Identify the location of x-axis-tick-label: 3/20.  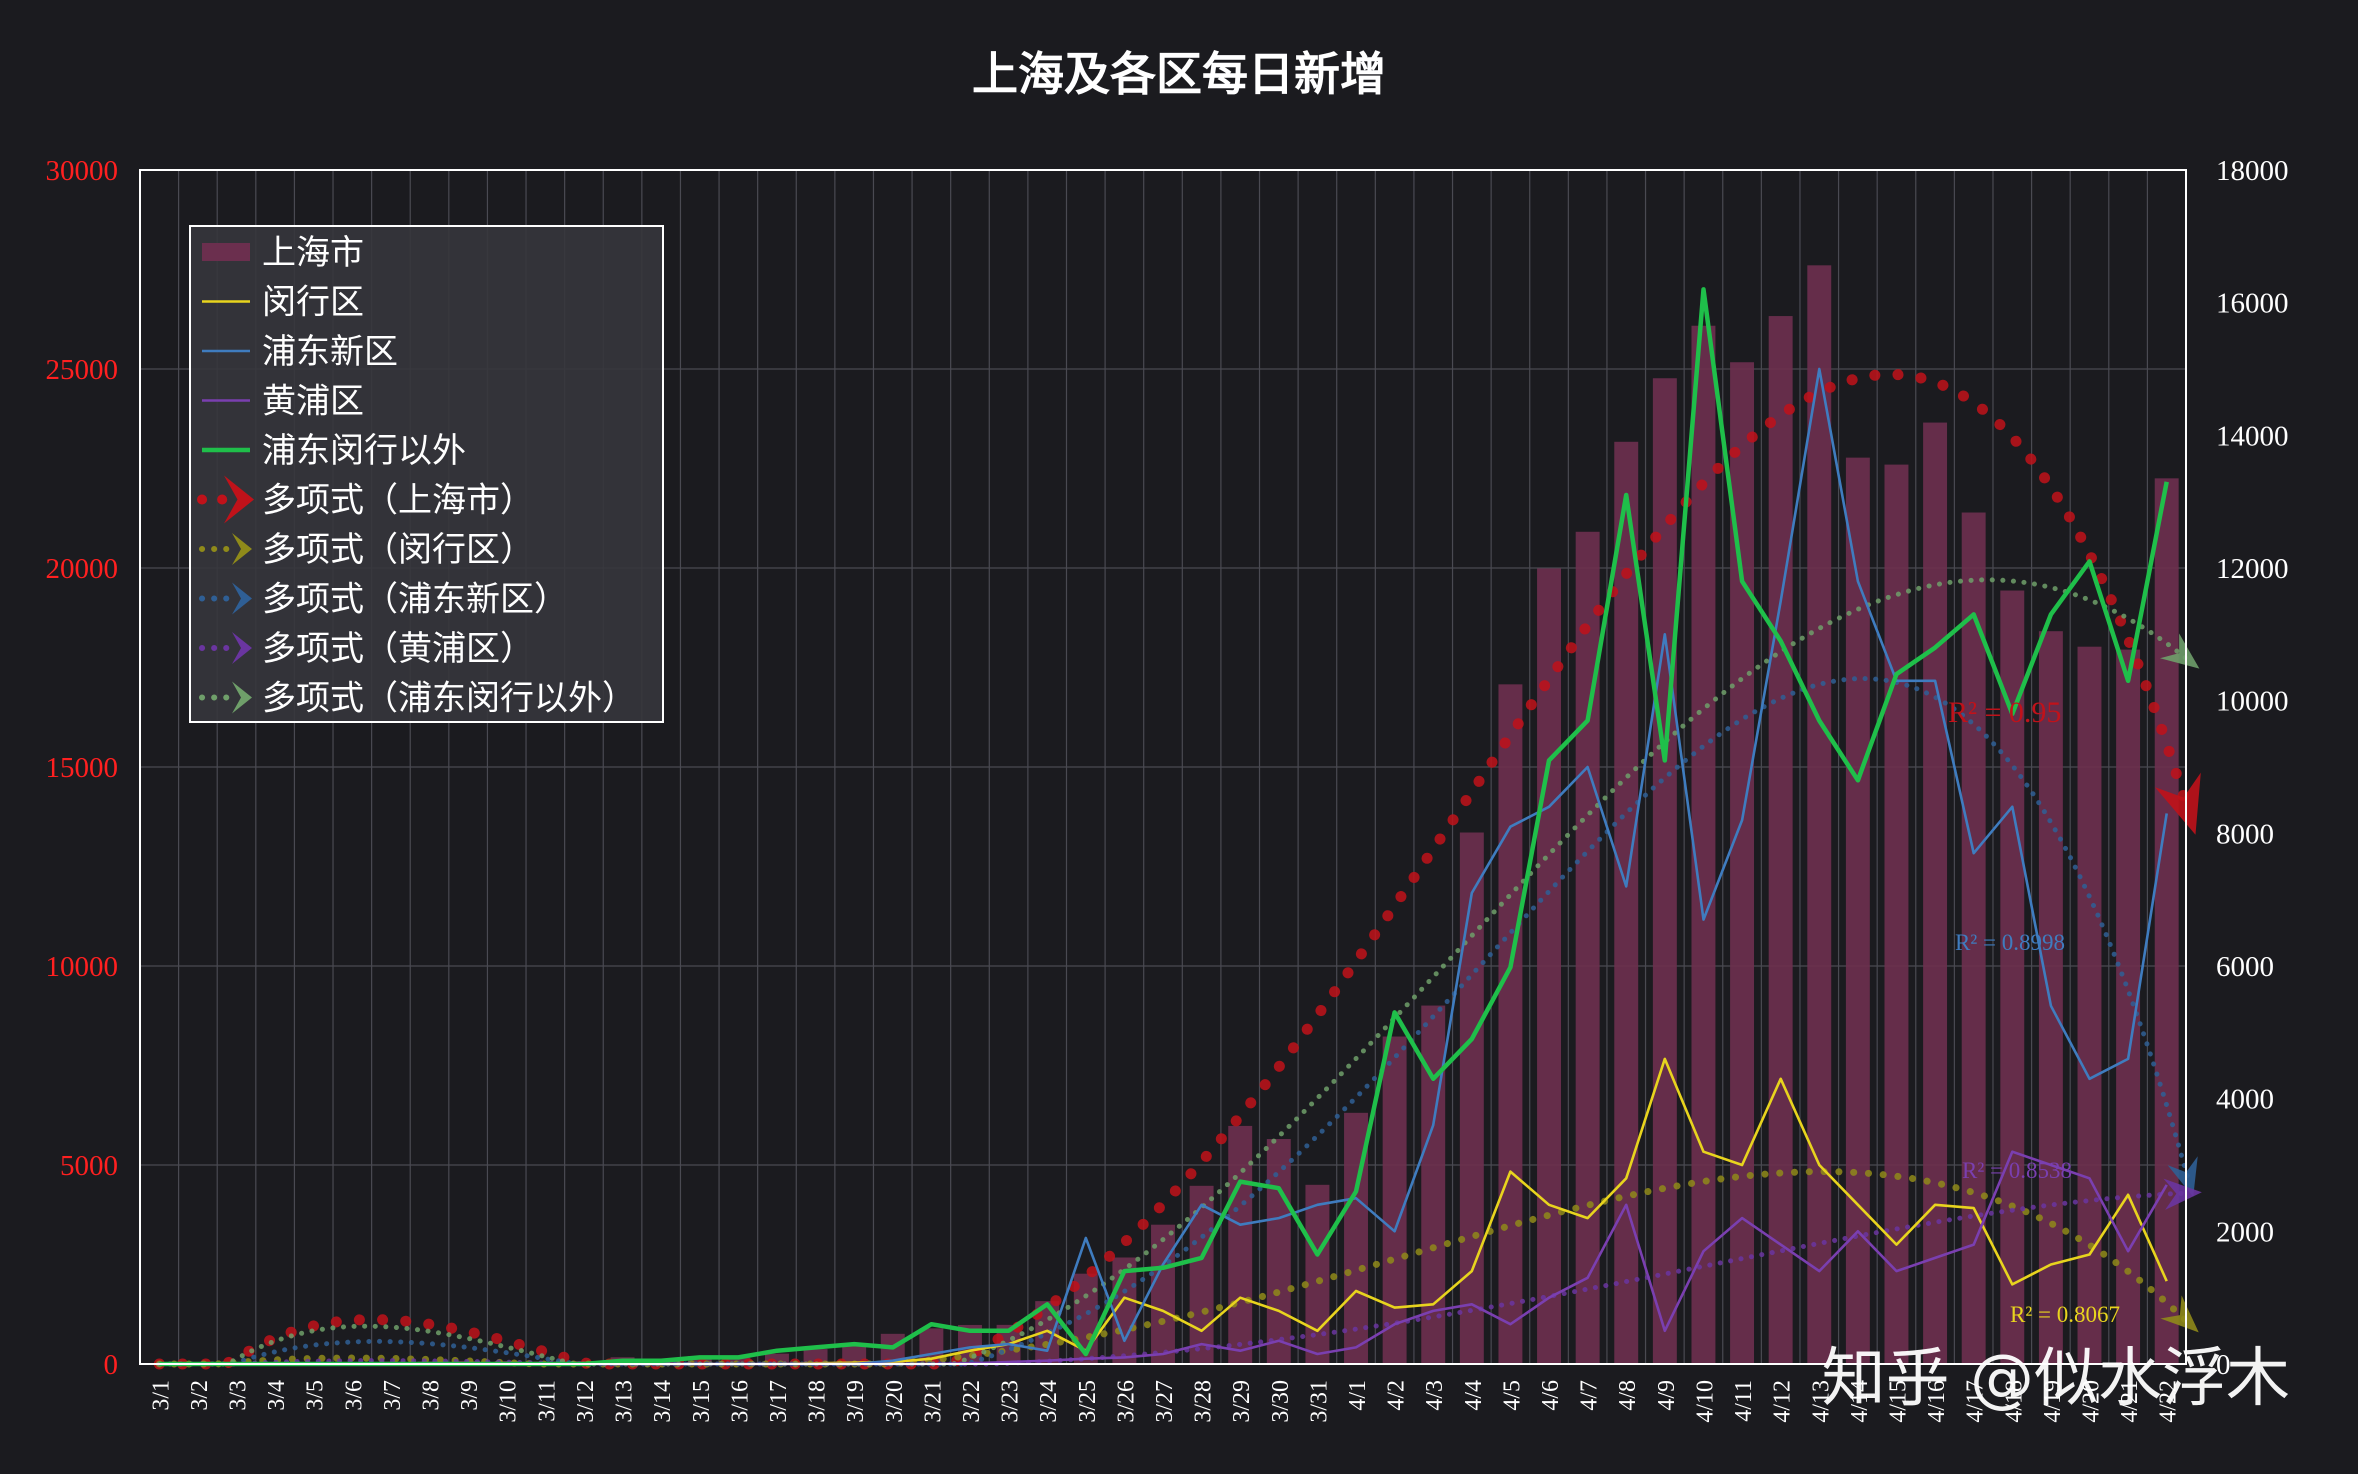
(895, 1401).